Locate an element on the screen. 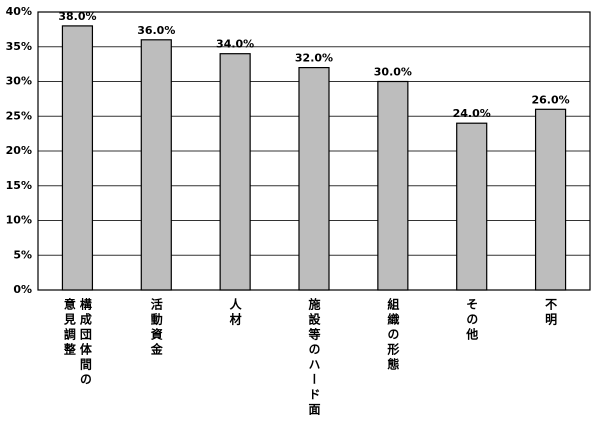  x-tick-label: 組織の形態 is located at coordinates (392, 335).